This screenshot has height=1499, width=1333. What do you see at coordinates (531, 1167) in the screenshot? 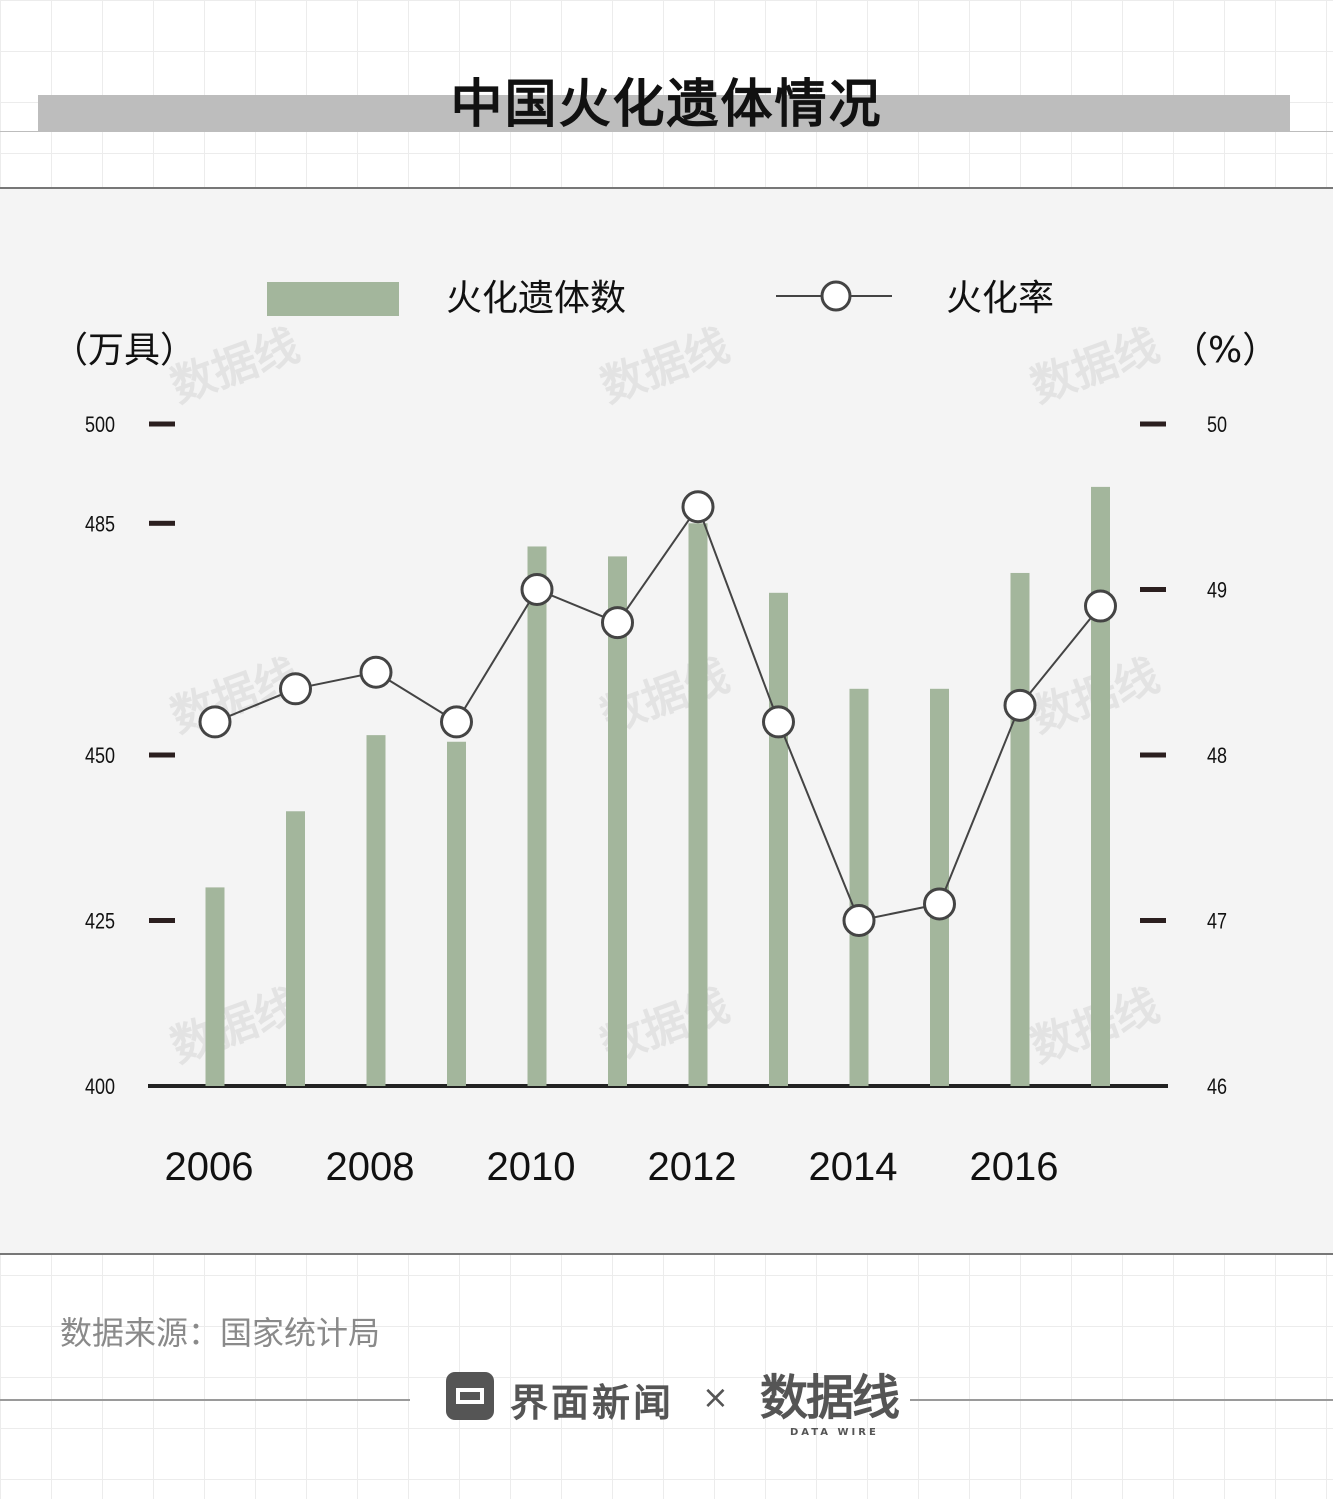
I see `x-tick-label: 2010` at bounding box center [531, 1167].